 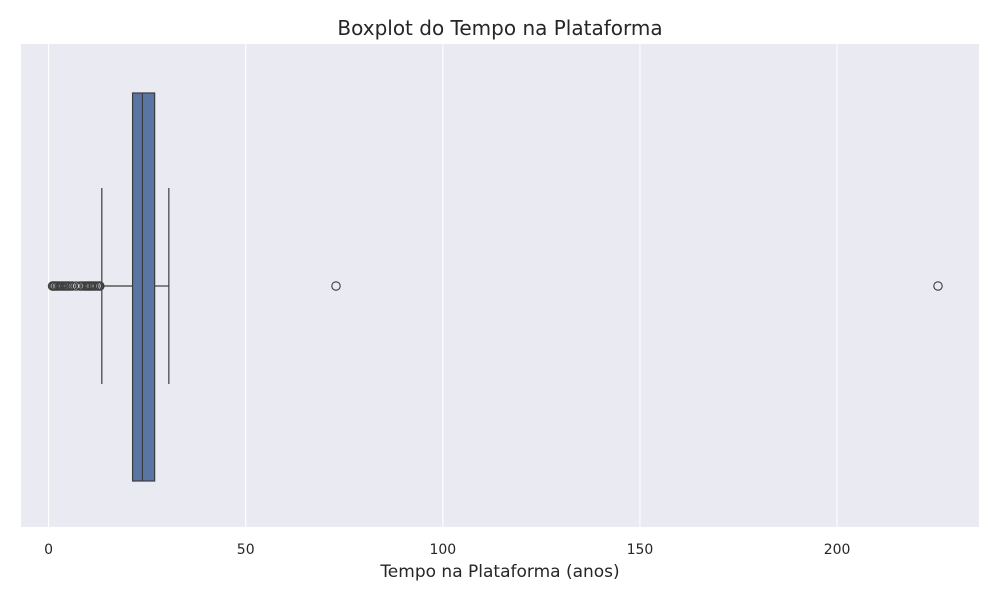 I want to click on x-tick-label-4: 200, so click(x=837, y=550).